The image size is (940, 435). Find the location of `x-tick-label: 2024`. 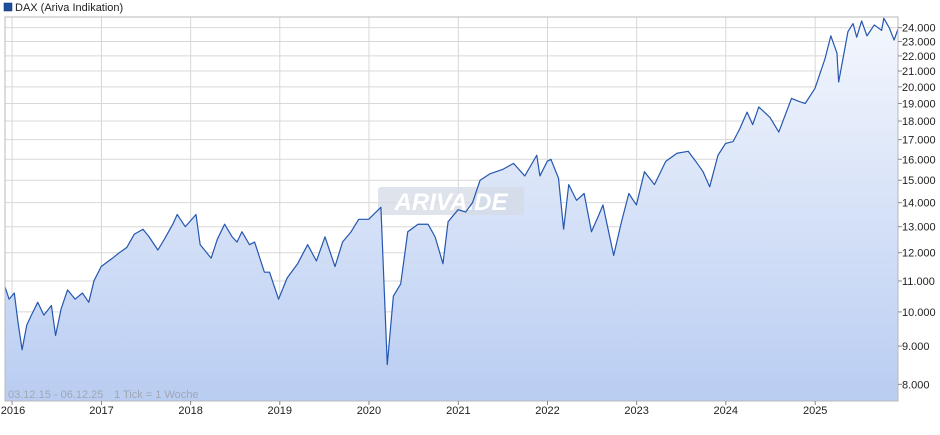

x-tick-label: 2024 is located at coordinates (726, 411).